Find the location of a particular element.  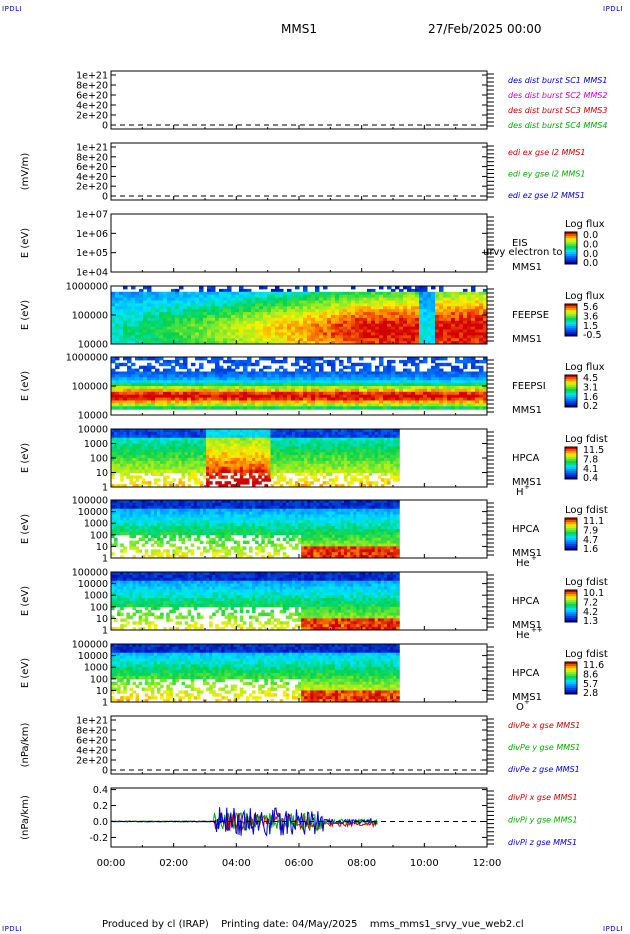

y-tick-label: 100000 is located at coordinates (90, 316).